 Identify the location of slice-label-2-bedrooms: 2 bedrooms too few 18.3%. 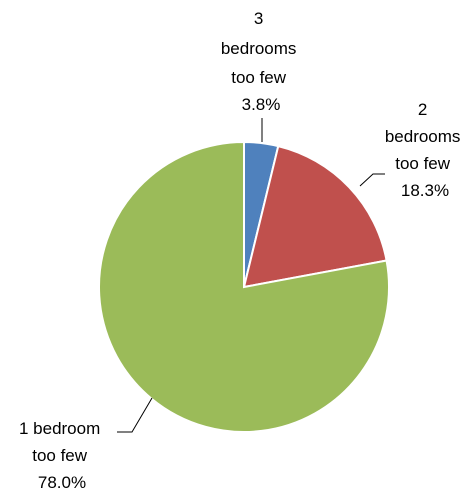
(425, 150).